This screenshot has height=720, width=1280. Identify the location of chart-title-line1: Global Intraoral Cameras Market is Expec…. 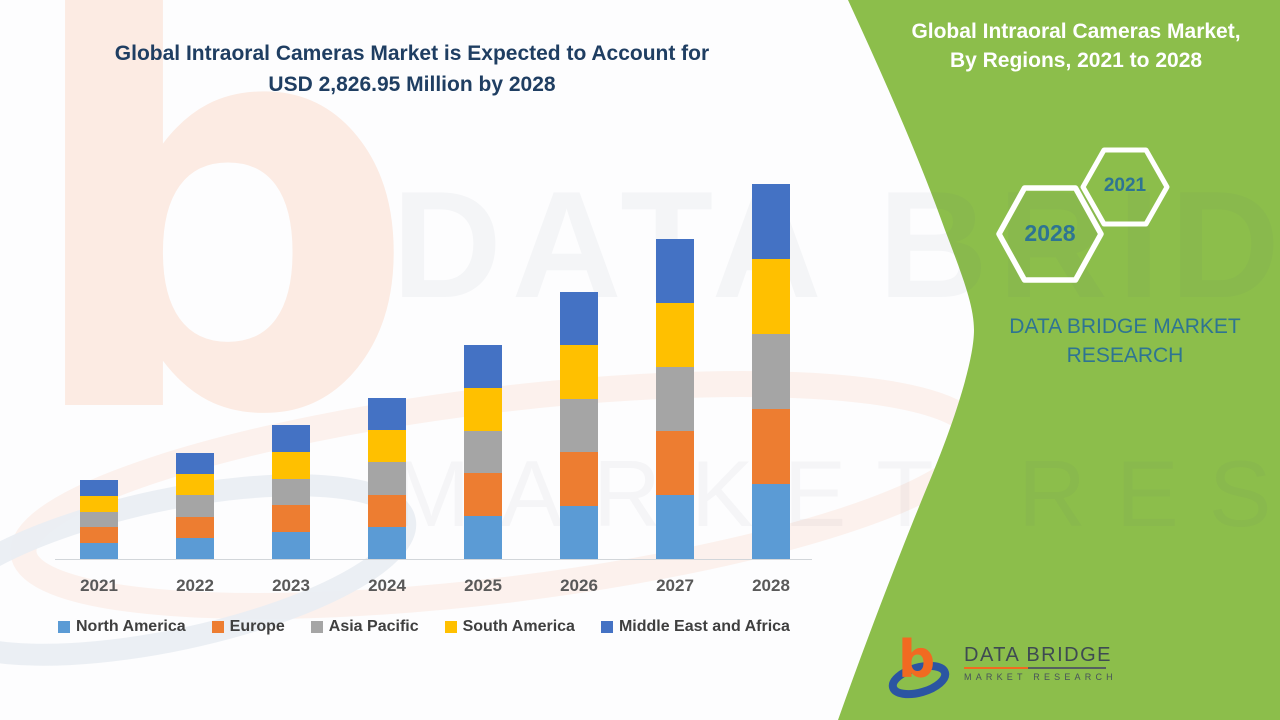
(412, 53).